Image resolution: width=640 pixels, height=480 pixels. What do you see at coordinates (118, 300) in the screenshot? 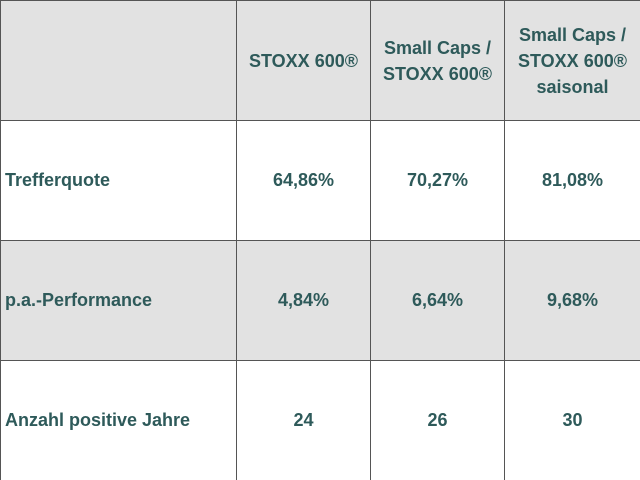
I see `row-label: p.a.-Performance` at bounding box center [118, 300].